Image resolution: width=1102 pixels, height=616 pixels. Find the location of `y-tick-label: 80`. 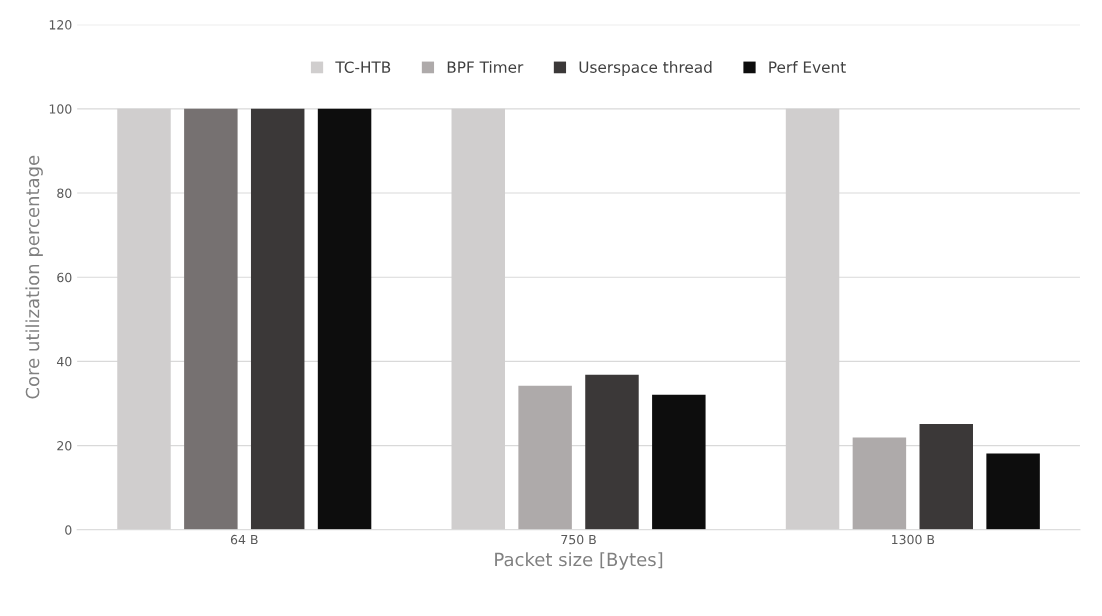

y-tick-label: 80 is located at coordinates (64, 193).